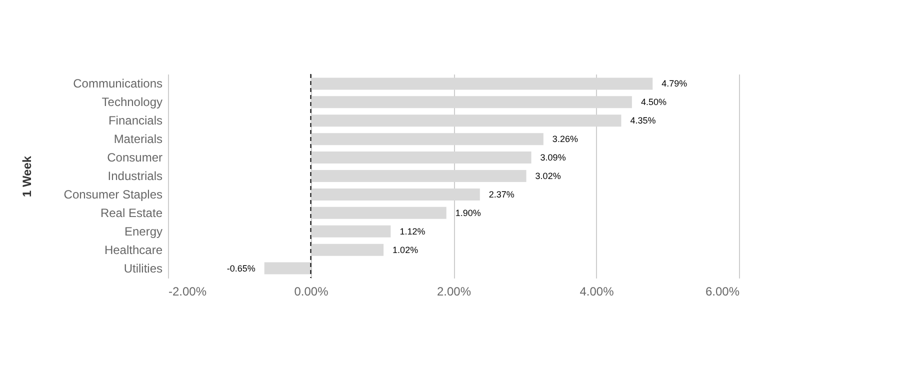 The image size is (924, 391). I want to click on data-label: 2.37%, so click(501, 194).